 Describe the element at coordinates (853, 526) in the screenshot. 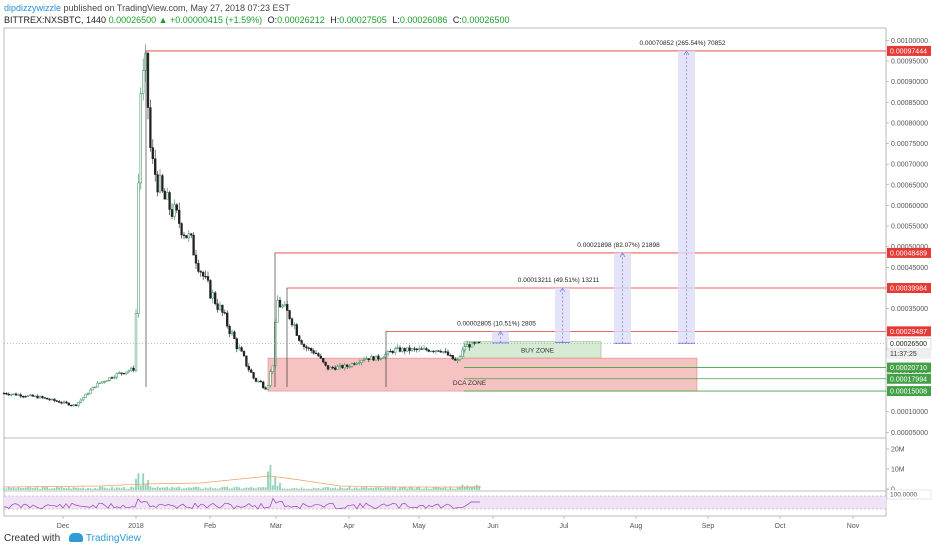

I see `x-tick-label: Nov` at that location.